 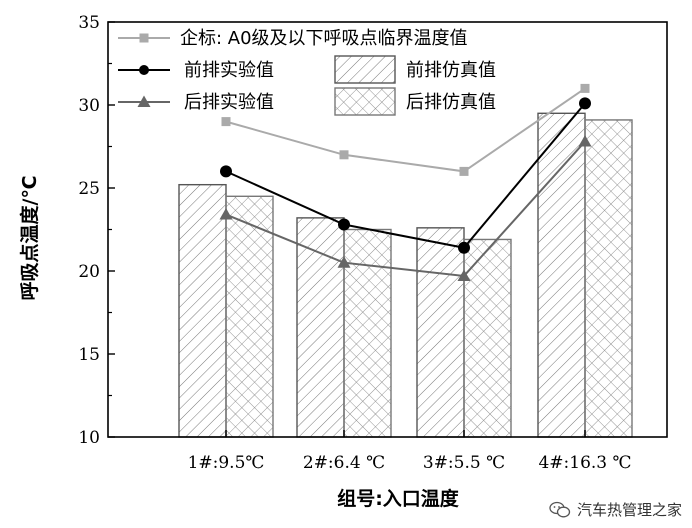 What do you see at coordinates (464, 463) in the screenshot?
I see `x-tick-label-3: 3#:5.5 ℃` at bounding box center [464, 463].